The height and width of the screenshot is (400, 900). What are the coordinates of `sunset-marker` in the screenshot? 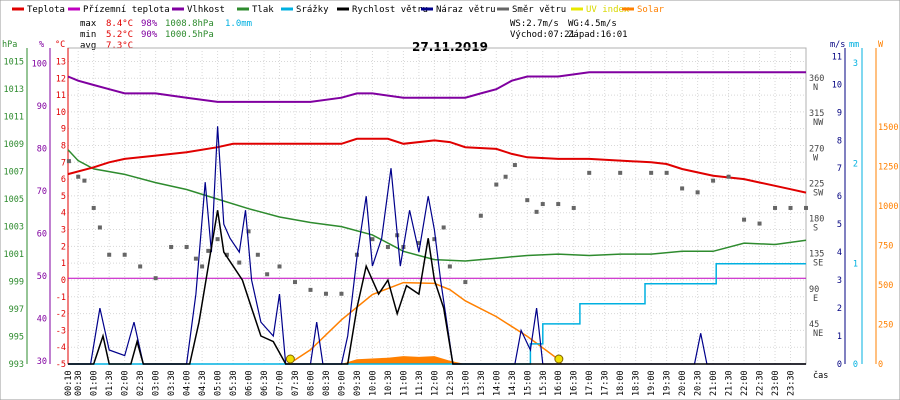 It's located at (559, 359).